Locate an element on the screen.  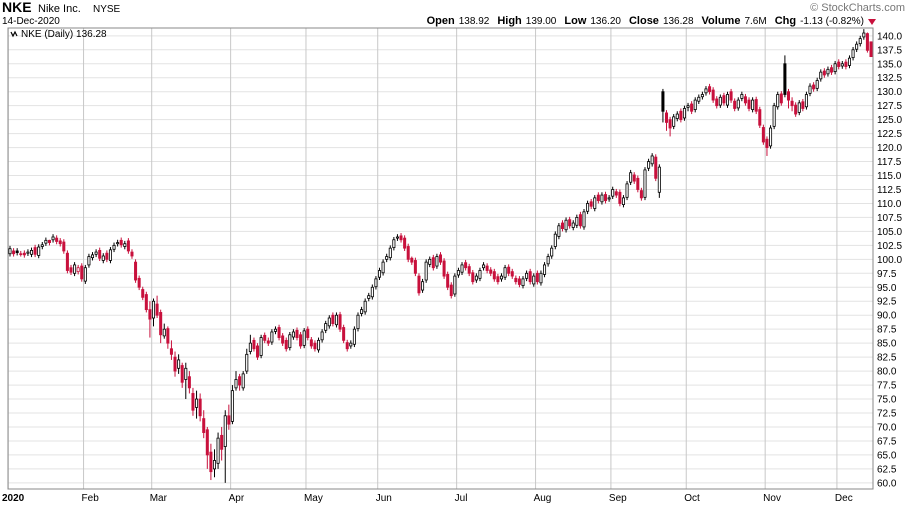
y-tick-label: 80.0 is located at coordinates (887, 372).